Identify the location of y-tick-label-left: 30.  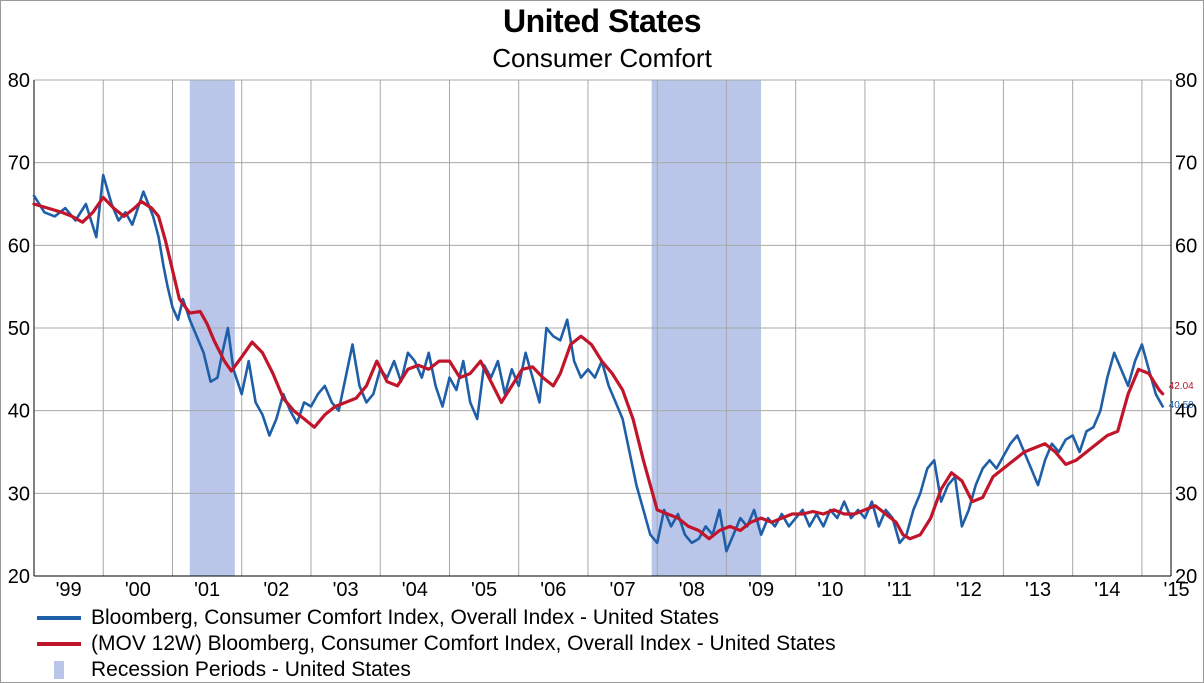
(19, 494).